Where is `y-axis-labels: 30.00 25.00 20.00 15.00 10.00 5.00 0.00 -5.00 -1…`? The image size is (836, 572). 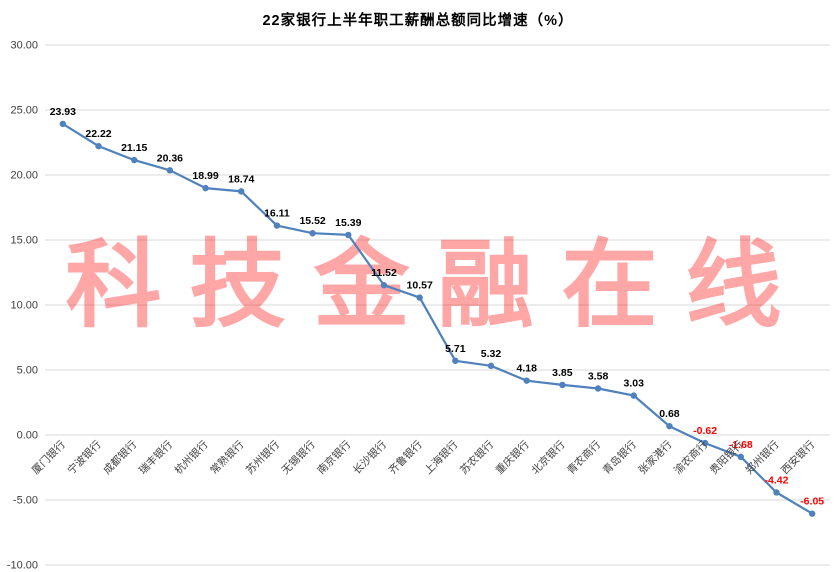
y-axis-labels: 30.00 25.00 20.00 15.00 10.00 5.00 0.00 -5.00 -1… is located at coordinates (22, 306).